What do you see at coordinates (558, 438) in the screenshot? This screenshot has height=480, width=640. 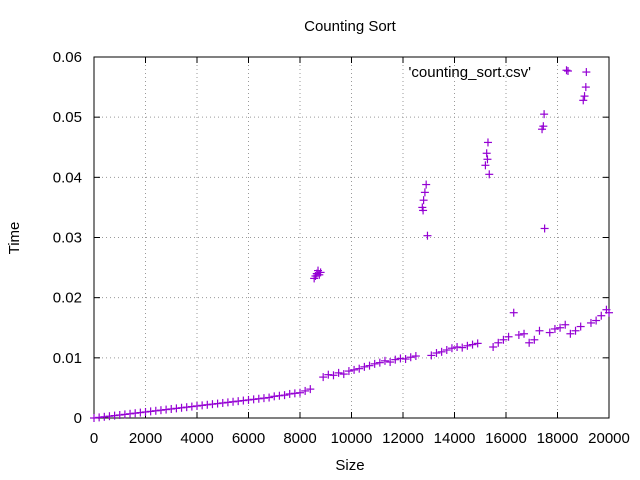 I see `x-tick-label: 18000` at bounding box center [558, 438].